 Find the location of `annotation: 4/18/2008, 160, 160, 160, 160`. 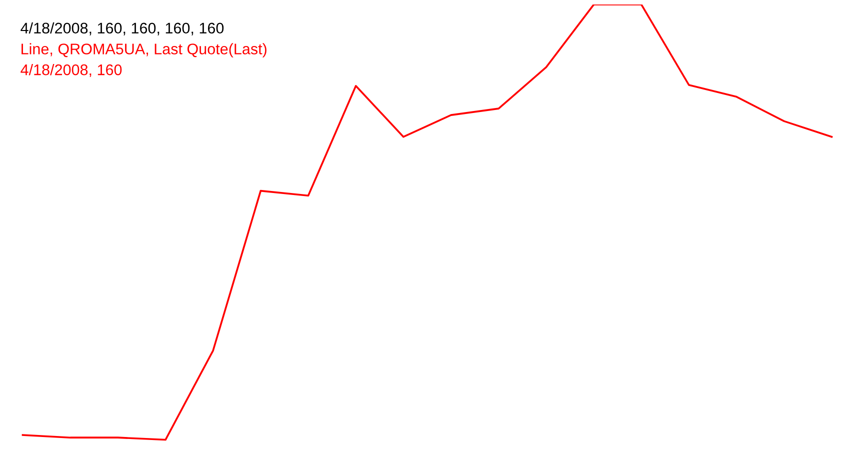

annotation: 4/18/2008, 160, 160, 160, 160 is located at coordinates (122, 29).